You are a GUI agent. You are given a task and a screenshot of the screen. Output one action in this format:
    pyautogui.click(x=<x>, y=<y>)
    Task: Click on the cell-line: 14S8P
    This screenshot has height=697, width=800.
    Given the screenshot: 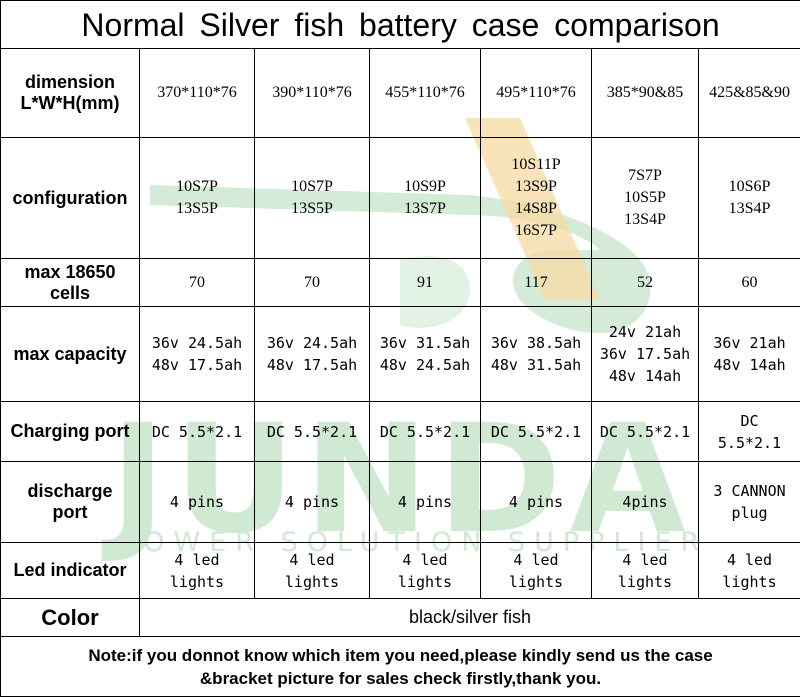 What is the action you would take?
    pyautogui.click(x=536, y=209)
    